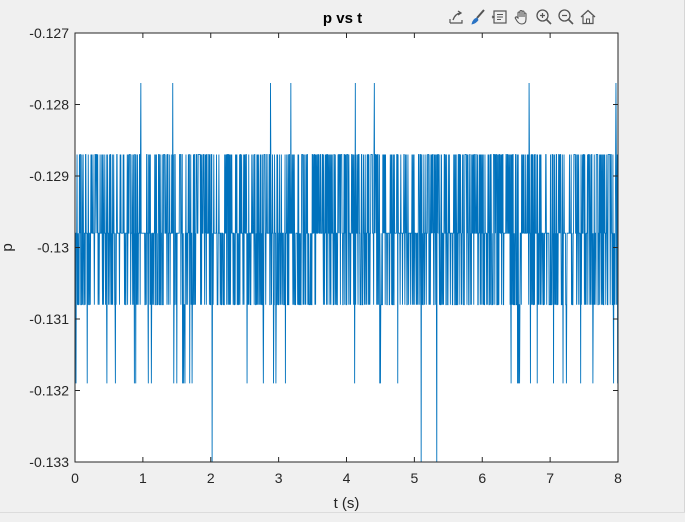 The height and width of the screenshot is (522, 685). What do you see at coordinates (49, 462) in the screenshot?
I see `y-tick-label: -0.133` at bounding box center [49, 462].